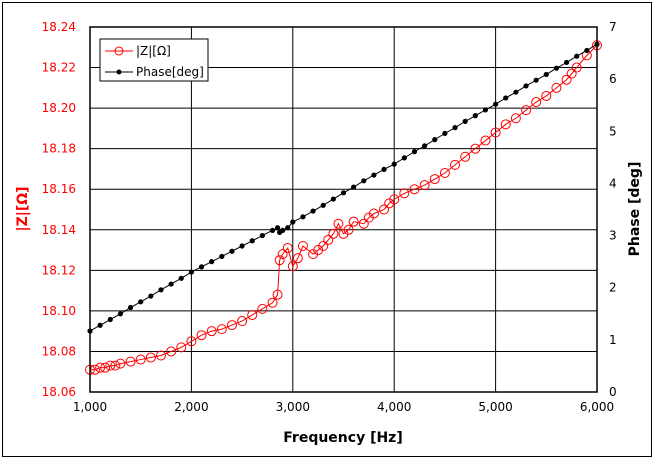 The width and height of the screenshot is (656, 461). What do you see at coordinates (613, 340) in the screenshot?
I see `y2-tick-label: 1` at bounding box center [613, 340].